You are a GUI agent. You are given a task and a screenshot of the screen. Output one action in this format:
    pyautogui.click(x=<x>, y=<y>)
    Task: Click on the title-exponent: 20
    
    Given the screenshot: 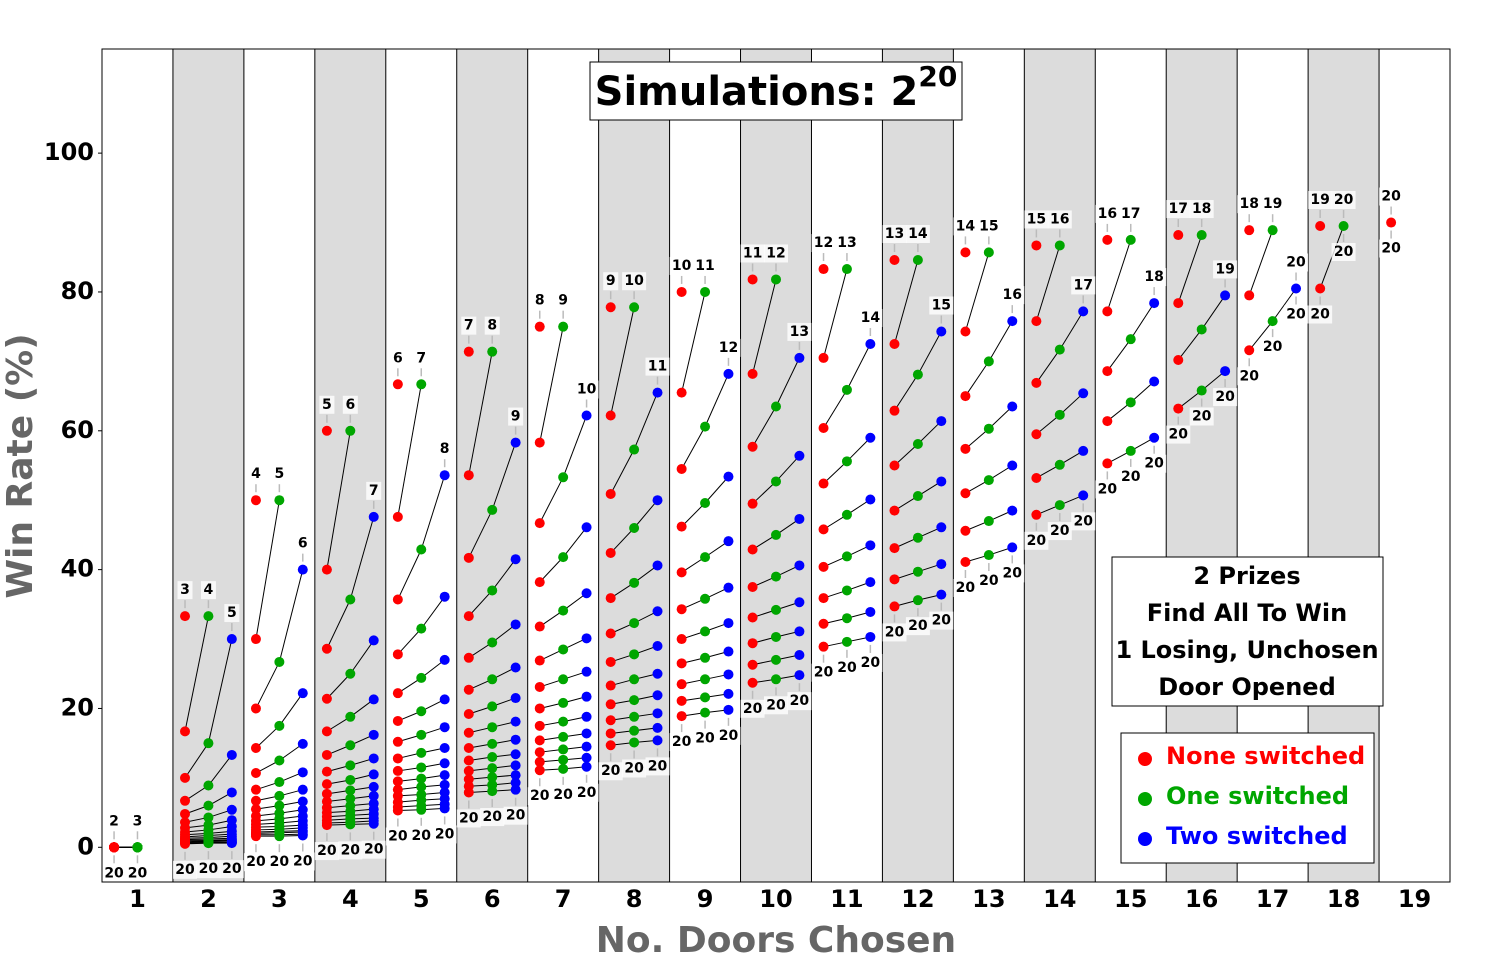 What is the action you would take?
    pyautogui.click(x=937, y=76)
    